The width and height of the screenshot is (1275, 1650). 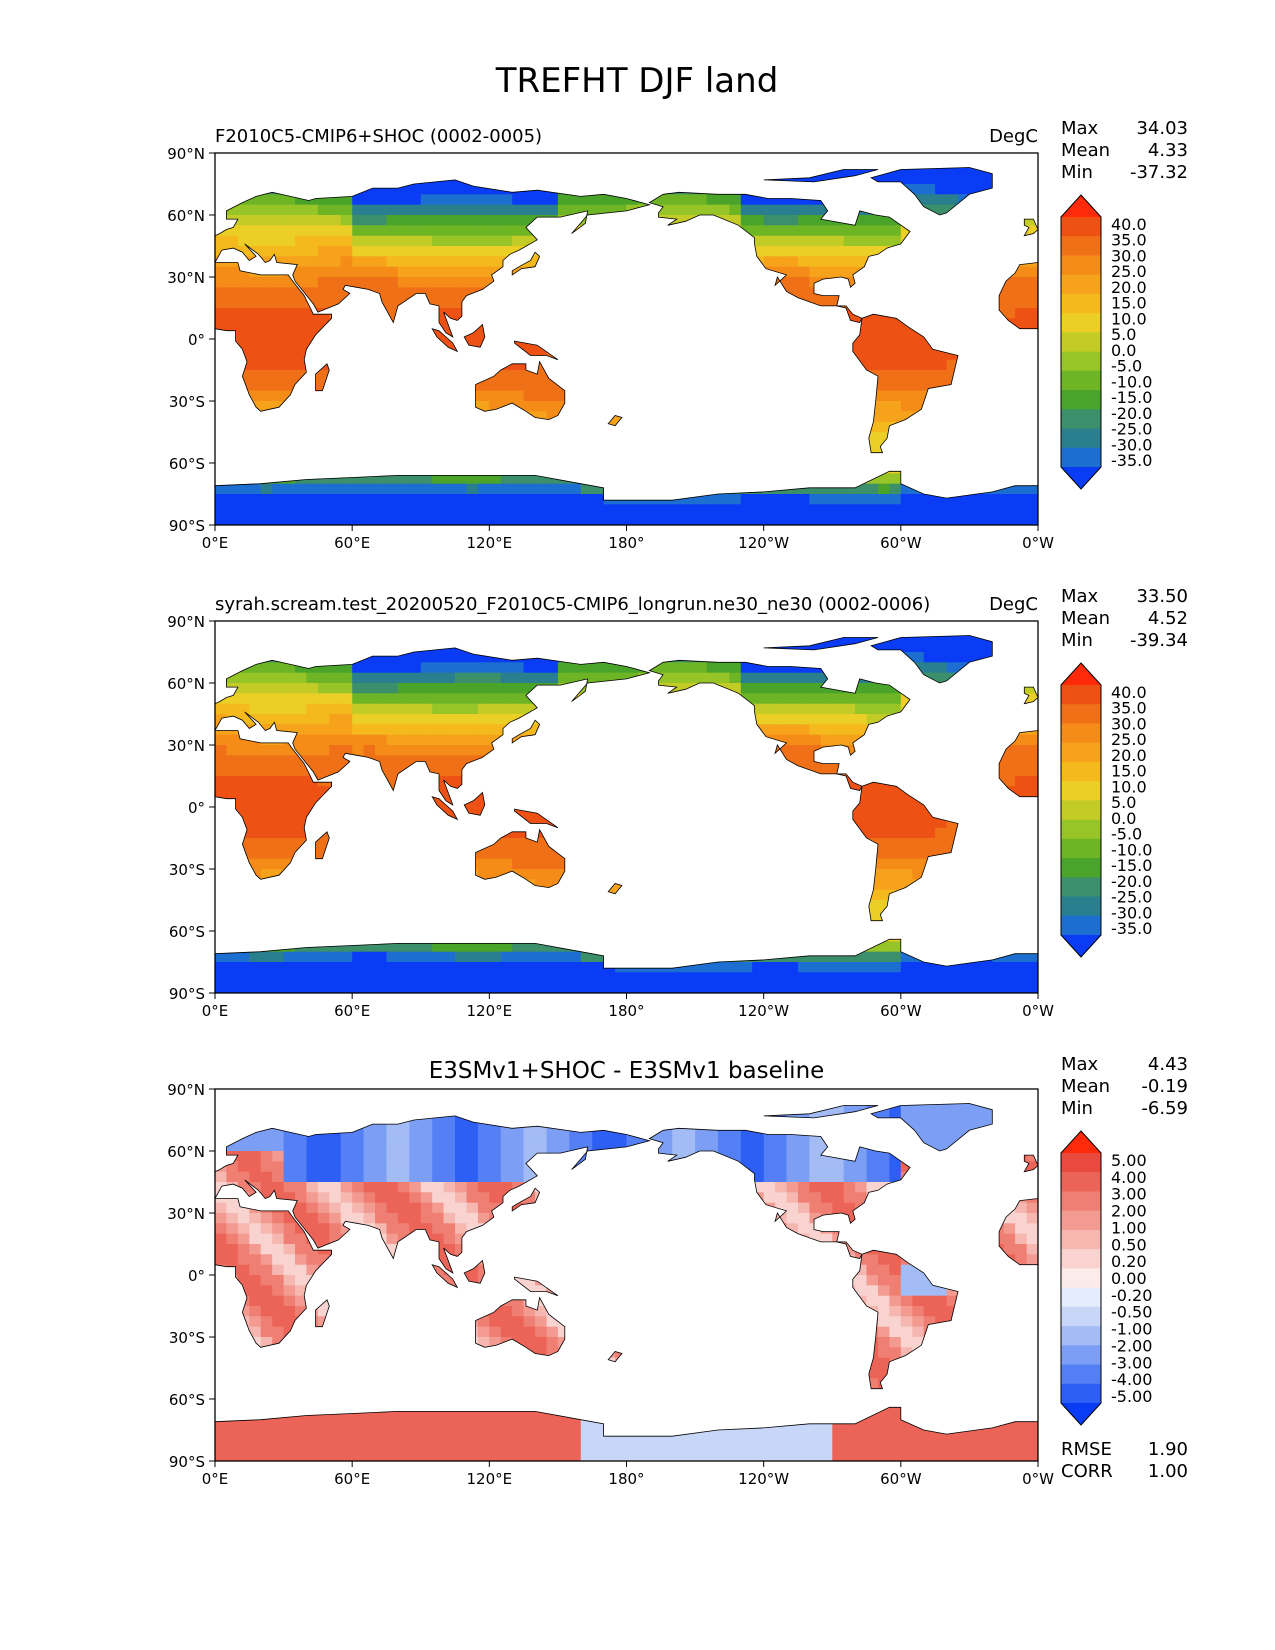 I want to click on ytick-label: 0°, so click(x=196, y=340).